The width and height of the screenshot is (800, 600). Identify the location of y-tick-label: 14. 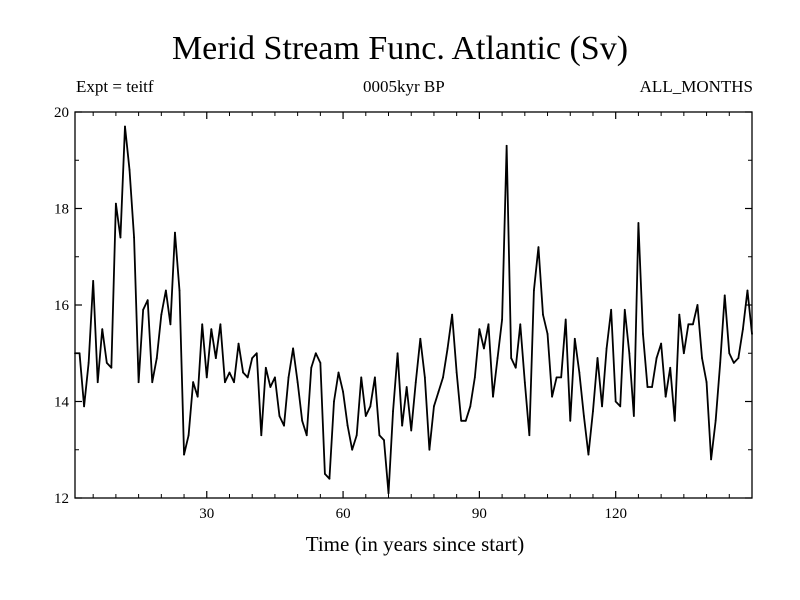
(62, 403).